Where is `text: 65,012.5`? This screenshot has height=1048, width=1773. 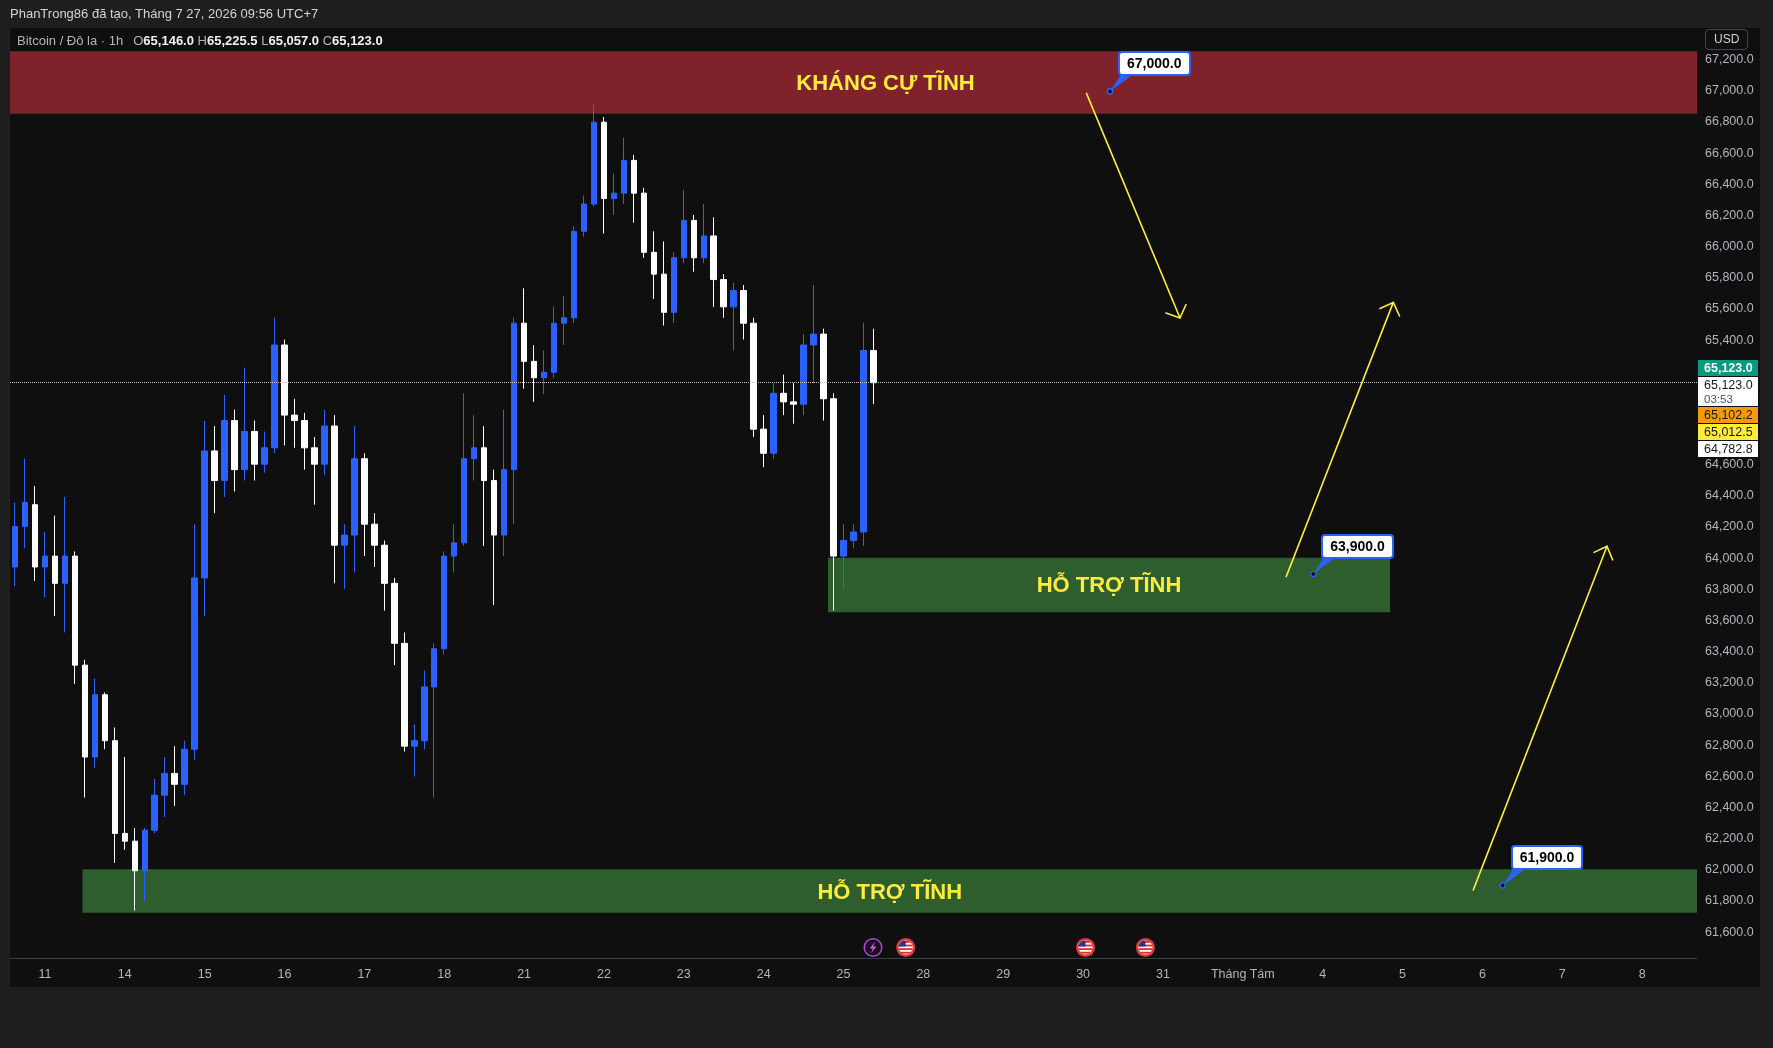 text: 65,012.5 is located at coordinates (1728, 431).